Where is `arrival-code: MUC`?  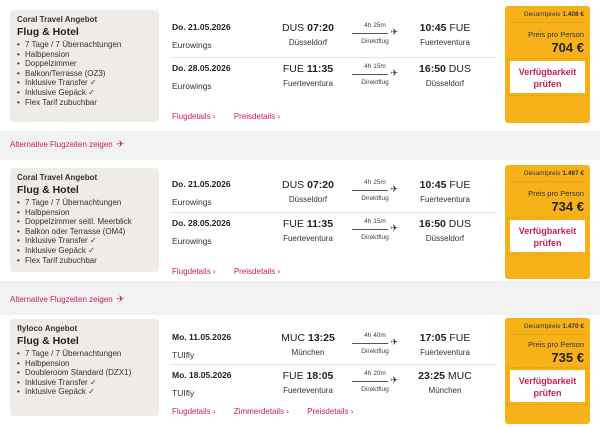
arrival-code: MUC is located at coordinates (459, 376).